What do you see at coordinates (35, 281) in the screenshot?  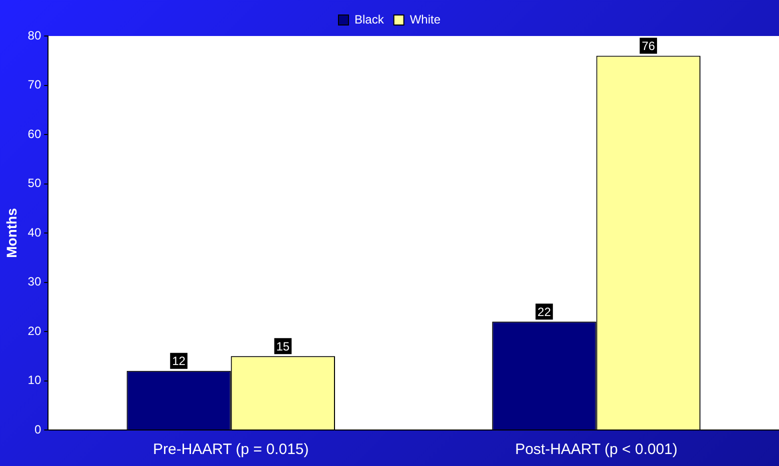 I see `y-tick-label: 30` at bounding box center [35, 281].